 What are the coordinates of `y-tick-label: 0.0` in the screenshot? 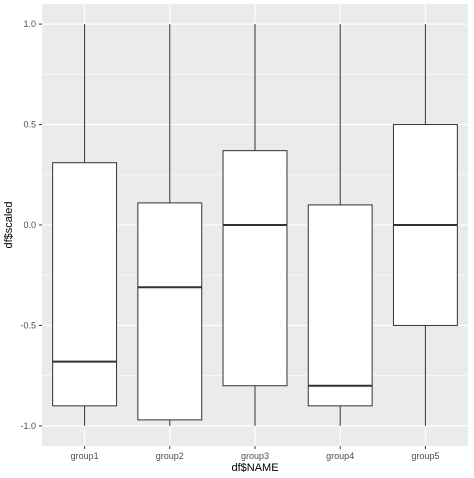 It's located at (29, 225).